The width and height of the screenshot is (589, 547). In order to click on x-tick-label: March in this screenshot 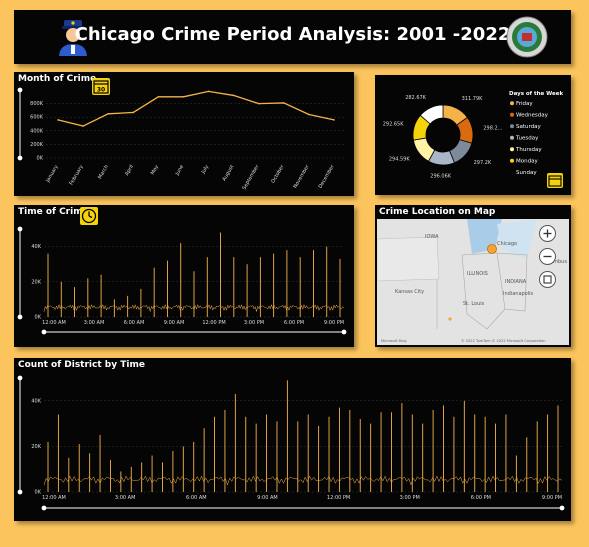, I will do `click(103, 172)`.